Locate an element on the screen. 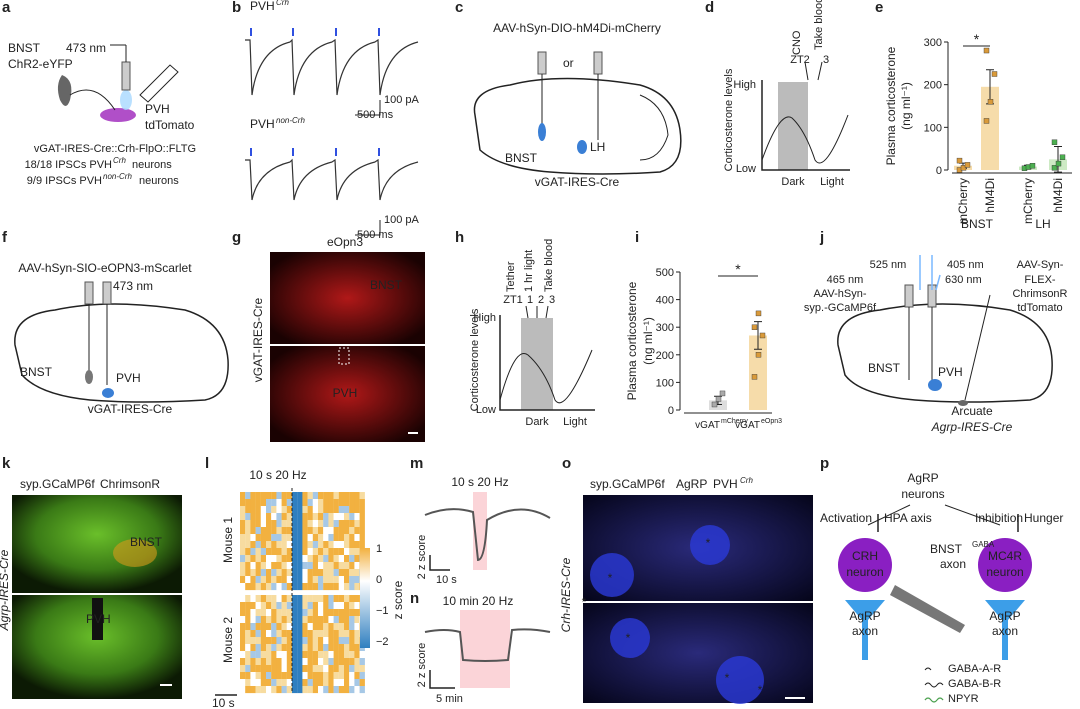  panel-text: 100 pA is located at coordinates (402, 100).